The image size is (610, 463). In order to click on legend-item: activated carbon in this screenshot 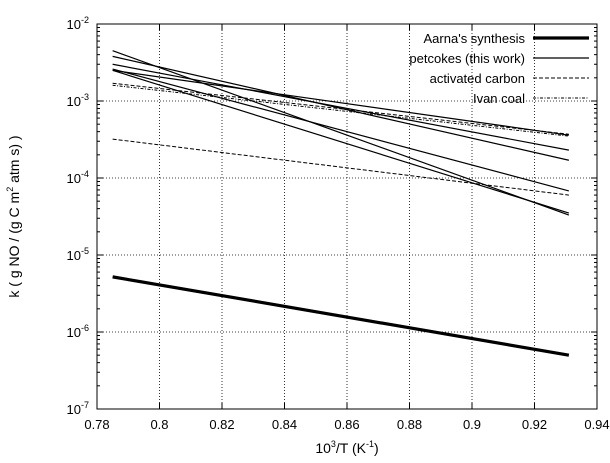, I will do `click(509, 78)`.